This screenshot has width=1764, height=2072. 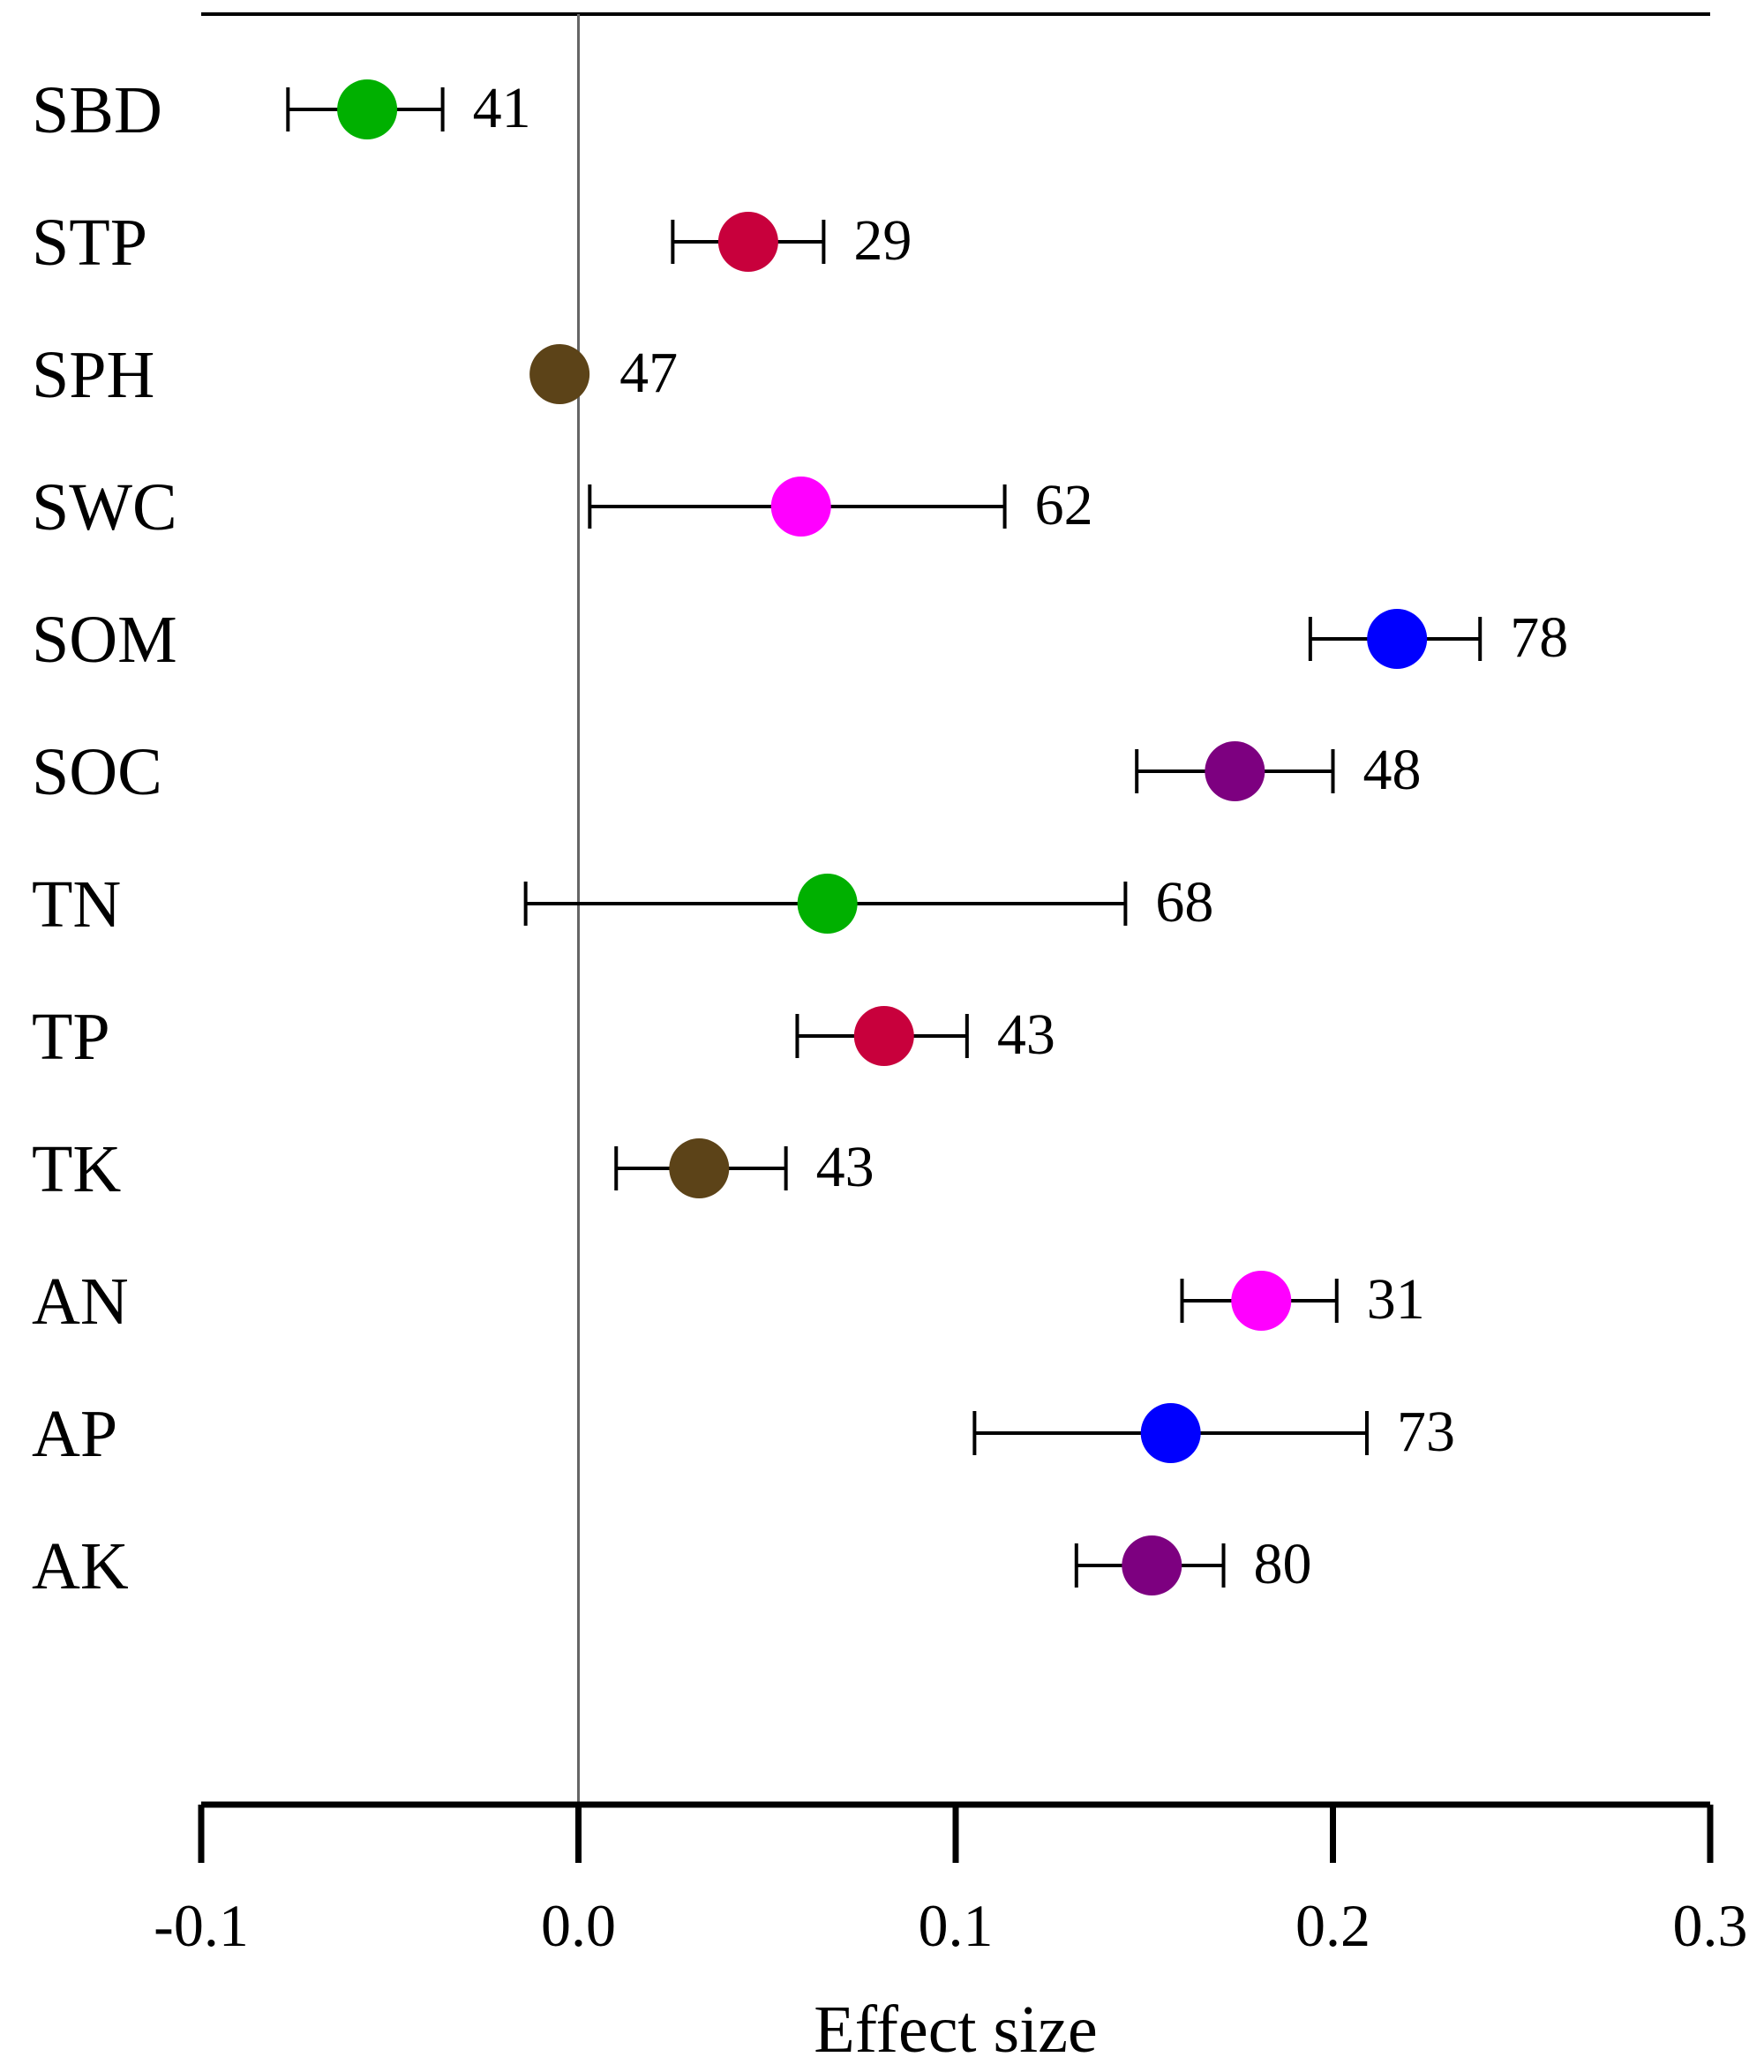 What do you see at coordinates (472, 243) in the screenshot?
I see `row-stp: STP 29` at bounding box center [472, 243].